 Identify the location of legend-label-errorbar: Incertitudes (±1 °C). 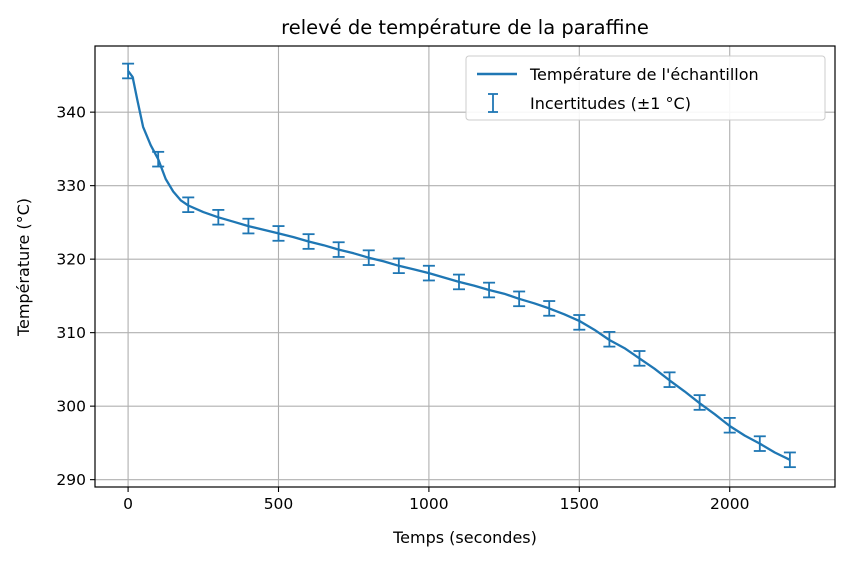
(610, 103).